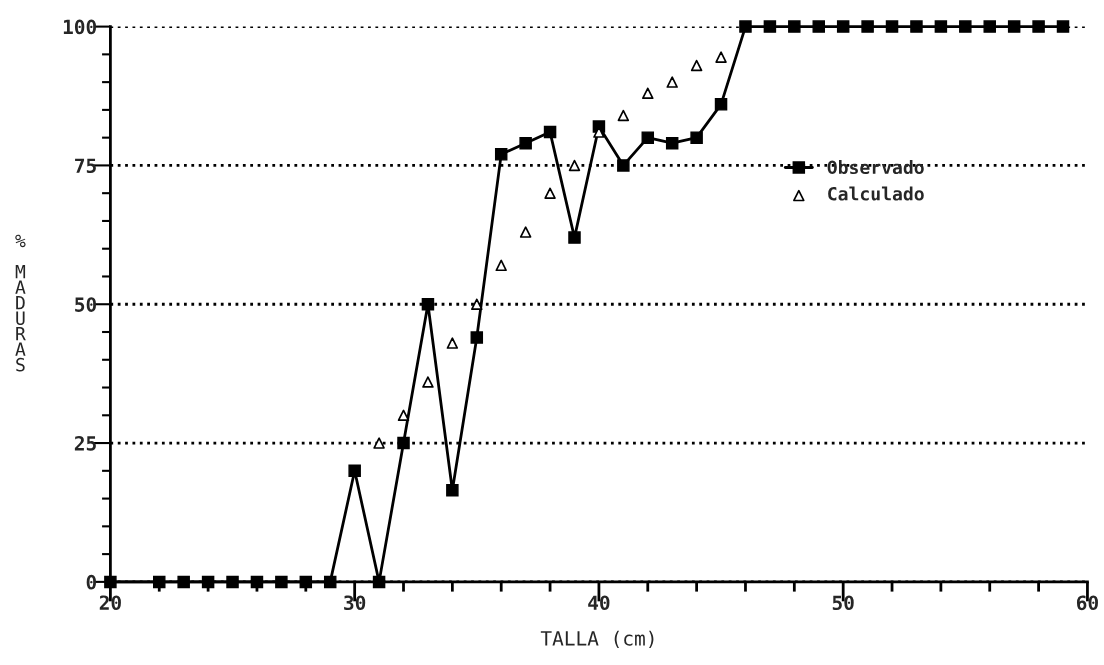 The height and width of the screenshot is (665, 1104). I want to click on legend-label: Observado, so click(875, 167).